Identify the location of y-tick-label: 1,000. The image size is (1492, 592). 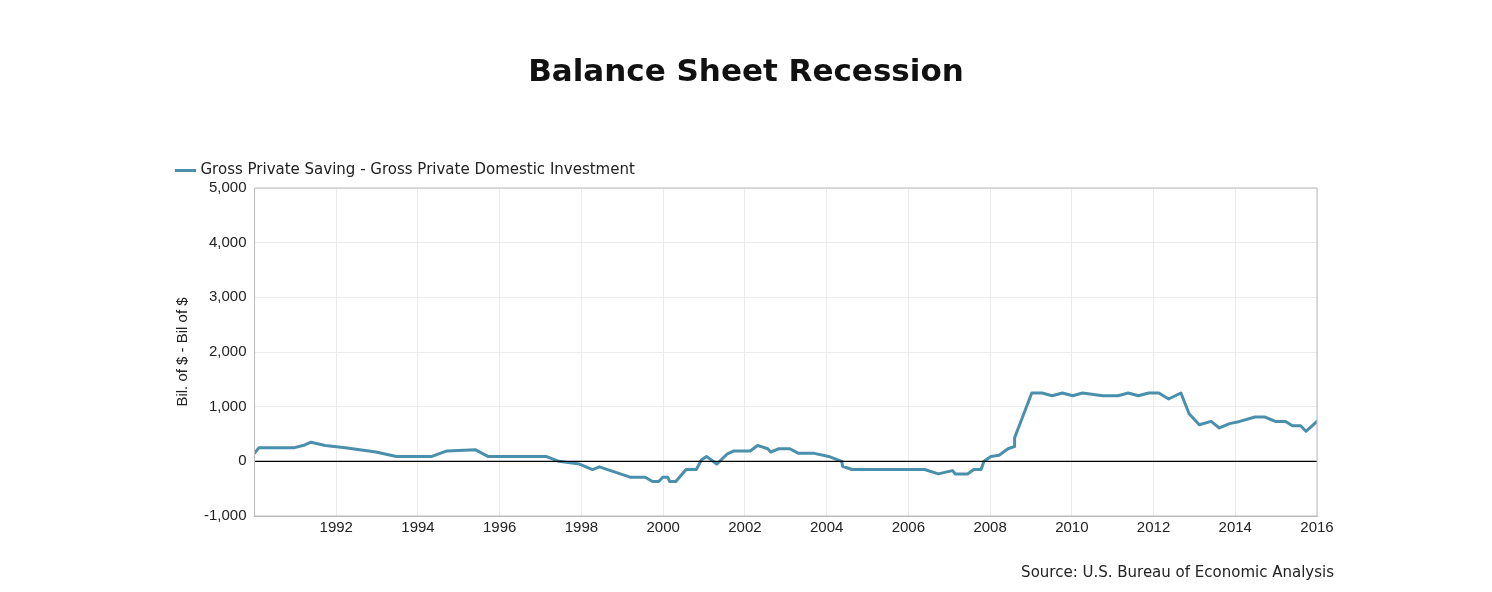
(227, 405).